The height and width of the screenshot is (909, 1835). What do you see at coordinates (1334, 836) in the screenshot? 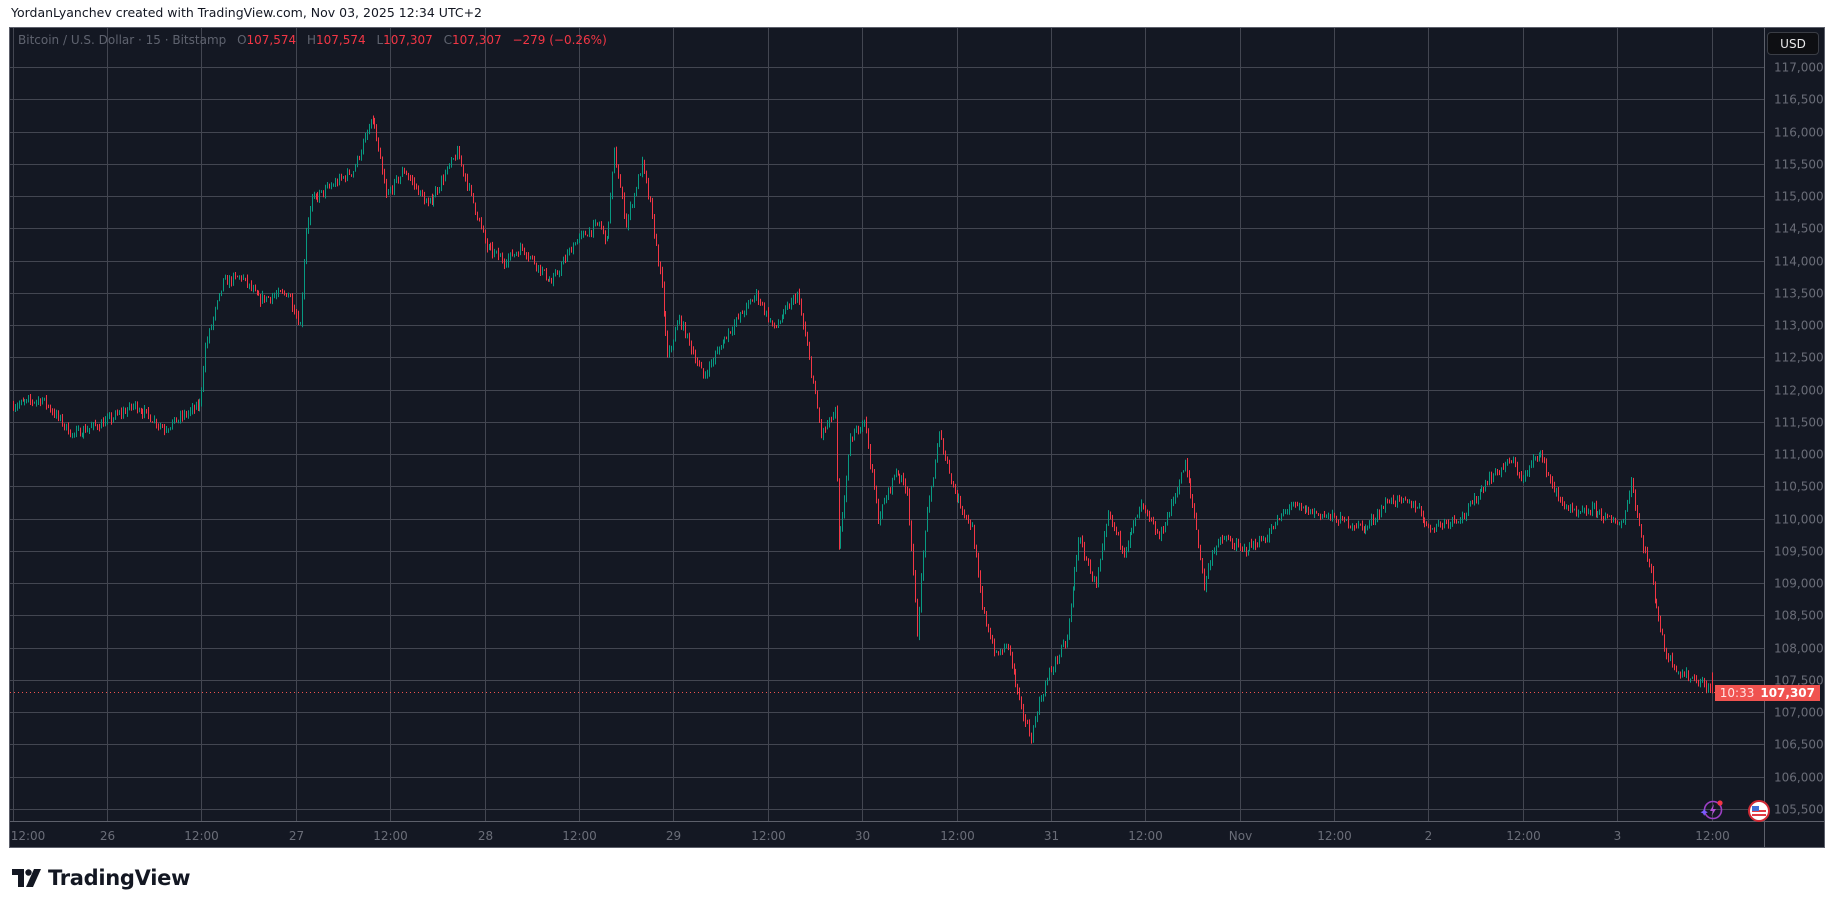
I see `time-tick-label: 12:00` at bounding box center [1334, 836].